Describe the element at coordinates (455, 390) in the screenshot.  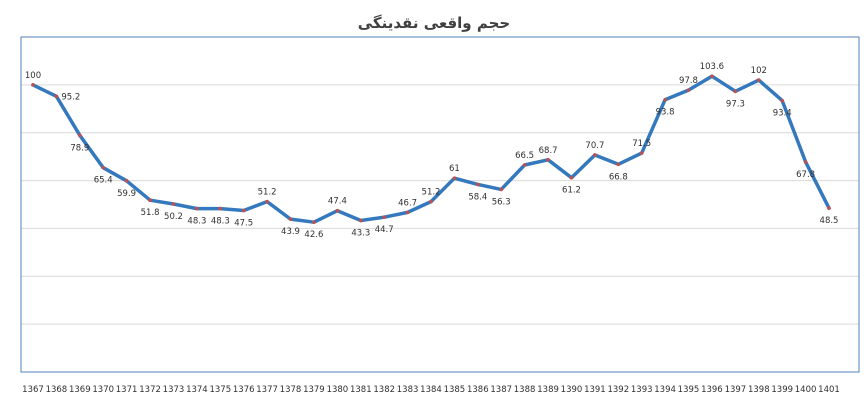
I see `x-tick-label: 1385` at that location.